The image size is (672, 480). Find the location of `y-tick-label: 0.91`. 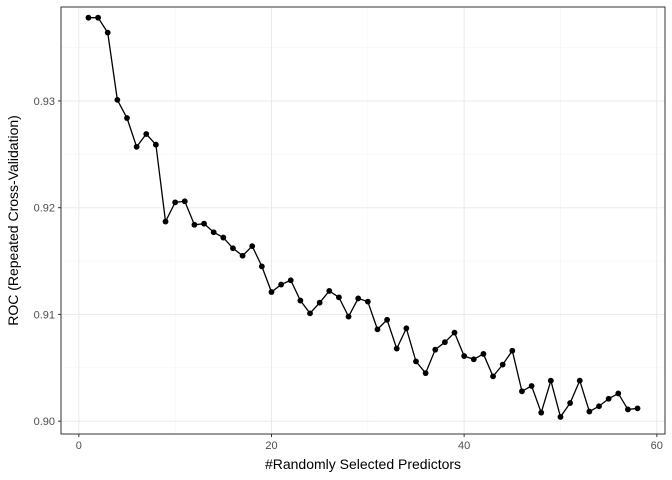

y-tick-label: 0.91 is located at coordinates (44, 315).